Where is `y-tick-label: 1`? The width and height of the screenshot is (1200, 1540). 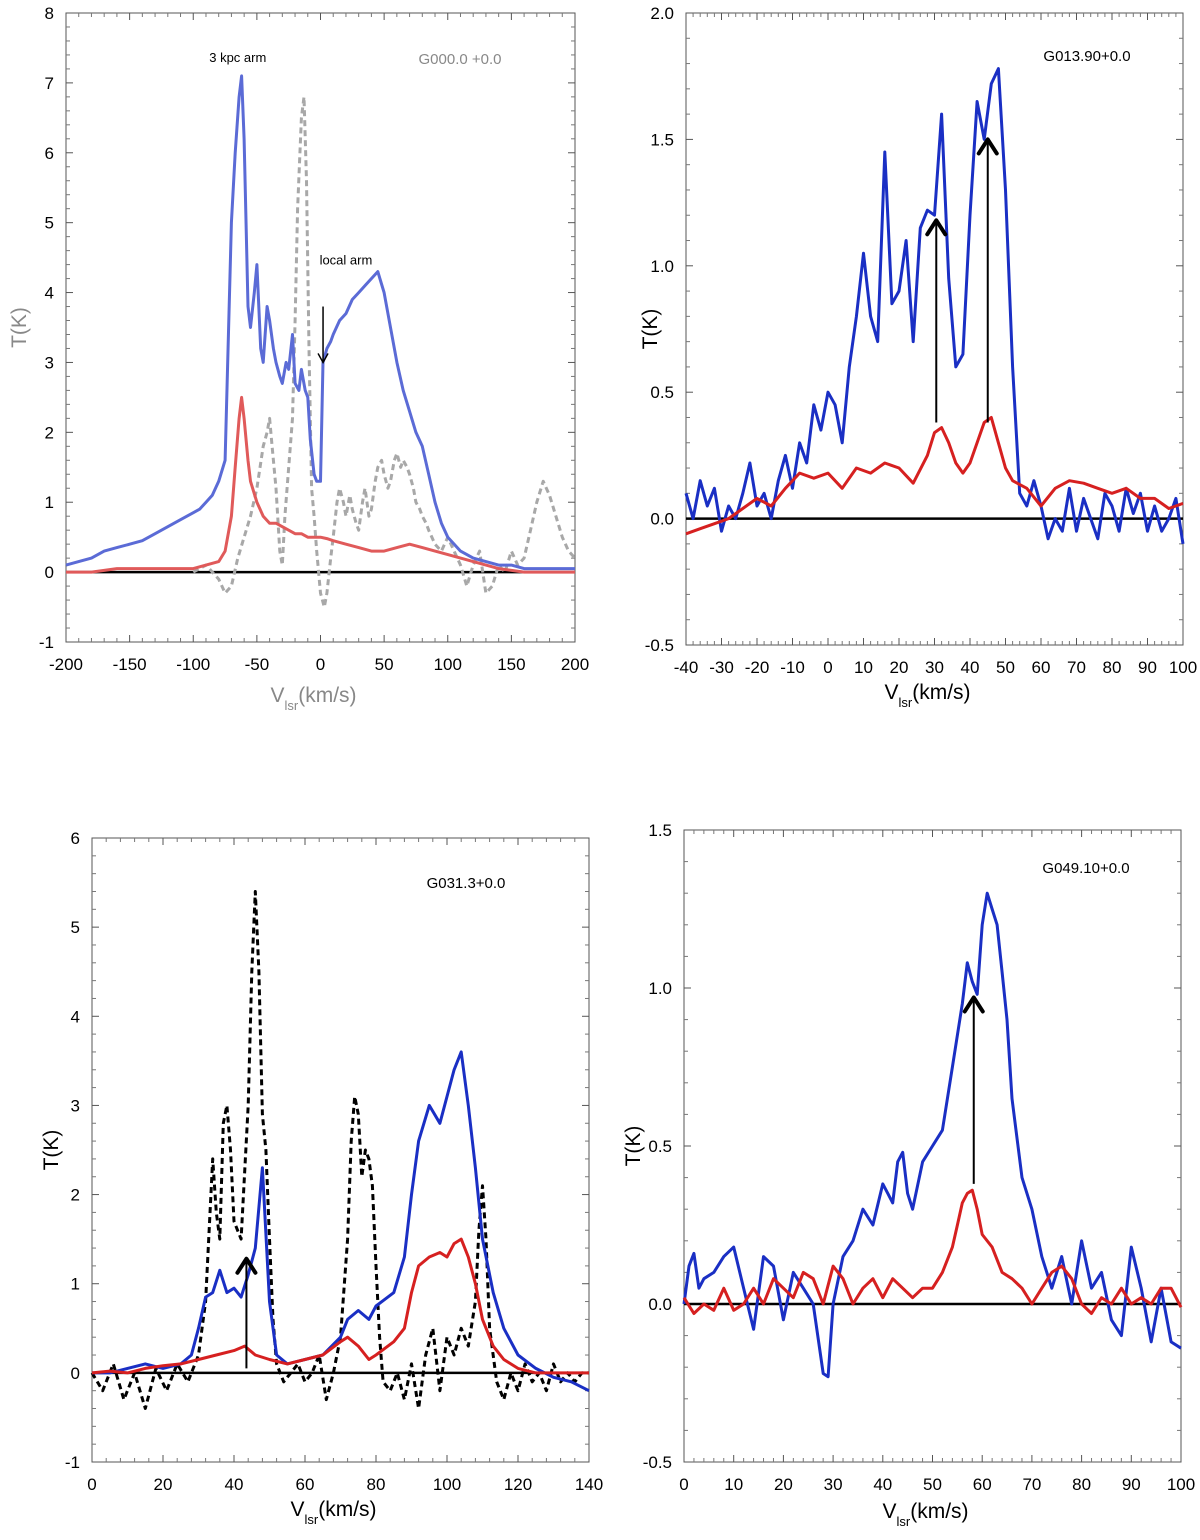
y-tick-label: 1 is located at coordinates (75, 1284).